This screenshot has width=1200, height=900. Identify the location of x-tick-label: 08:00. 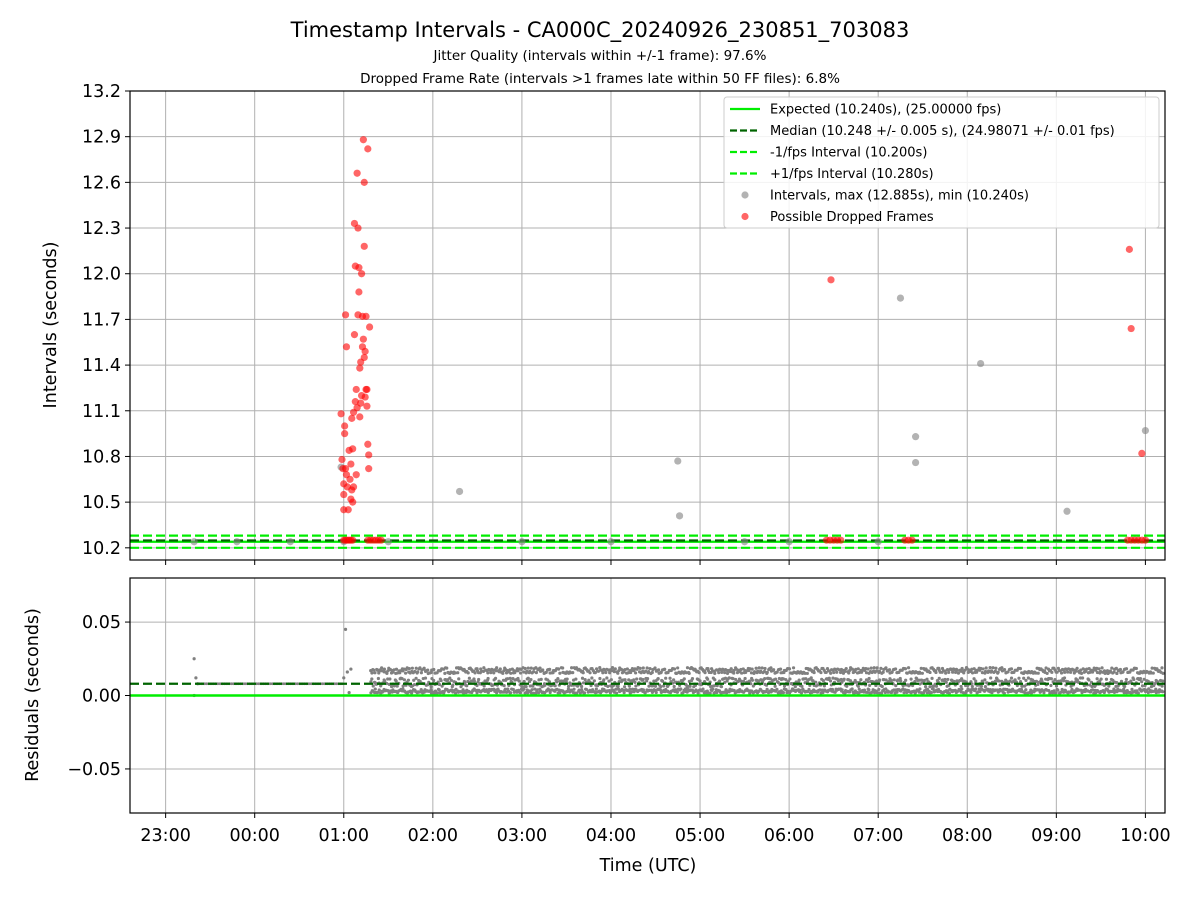
(967, 836).